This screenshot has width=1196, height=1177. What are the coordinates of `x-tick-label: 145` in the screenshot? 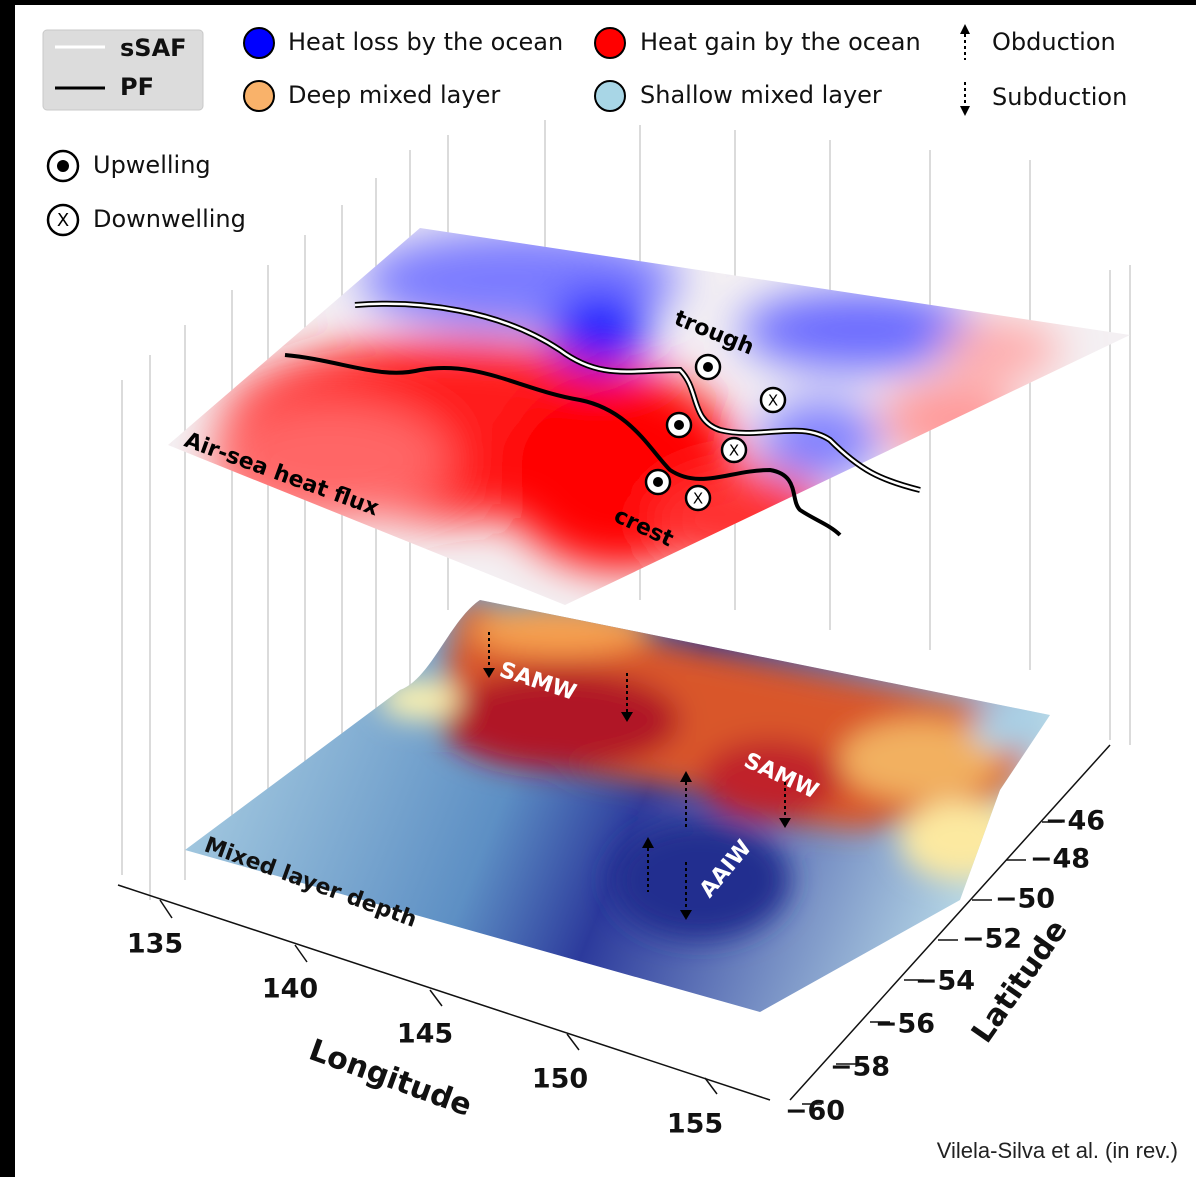 It's located at (425, 1034).